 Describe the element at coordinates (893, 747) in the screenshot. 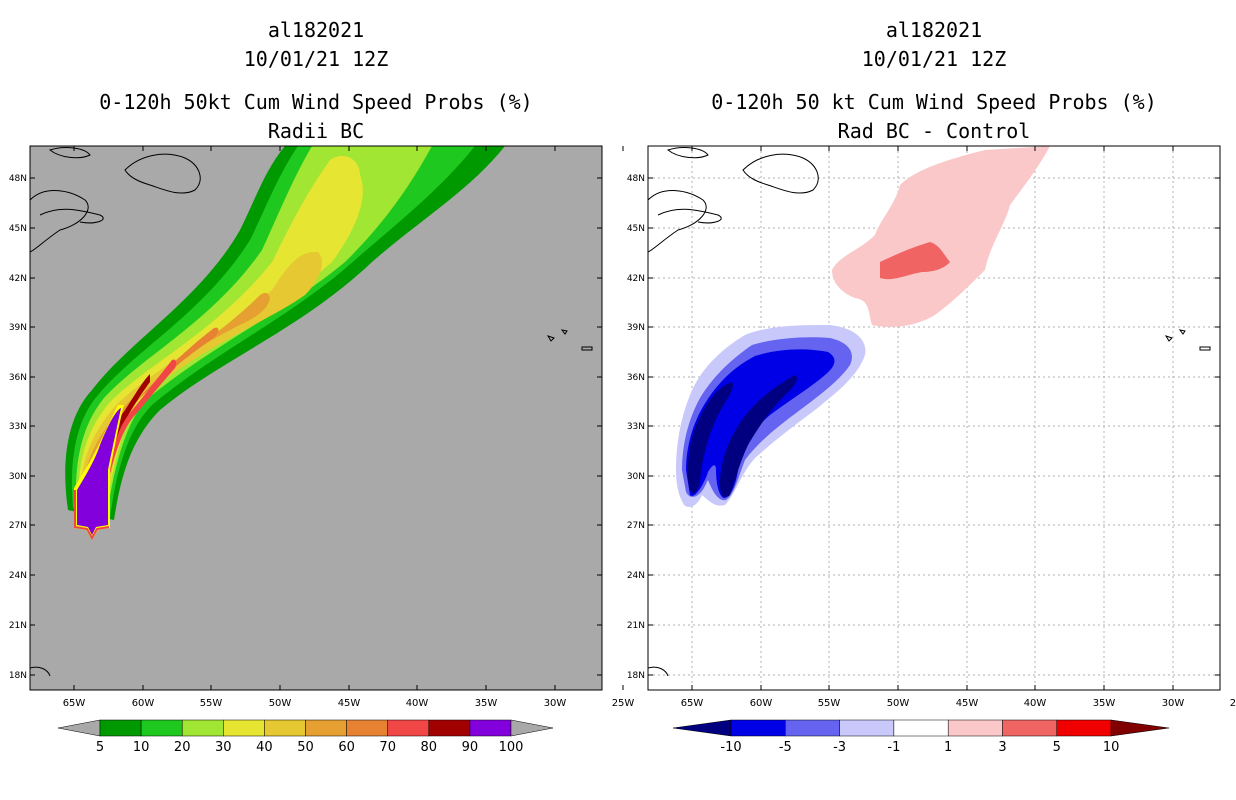

I see `colorbar-label: -1` at that location.